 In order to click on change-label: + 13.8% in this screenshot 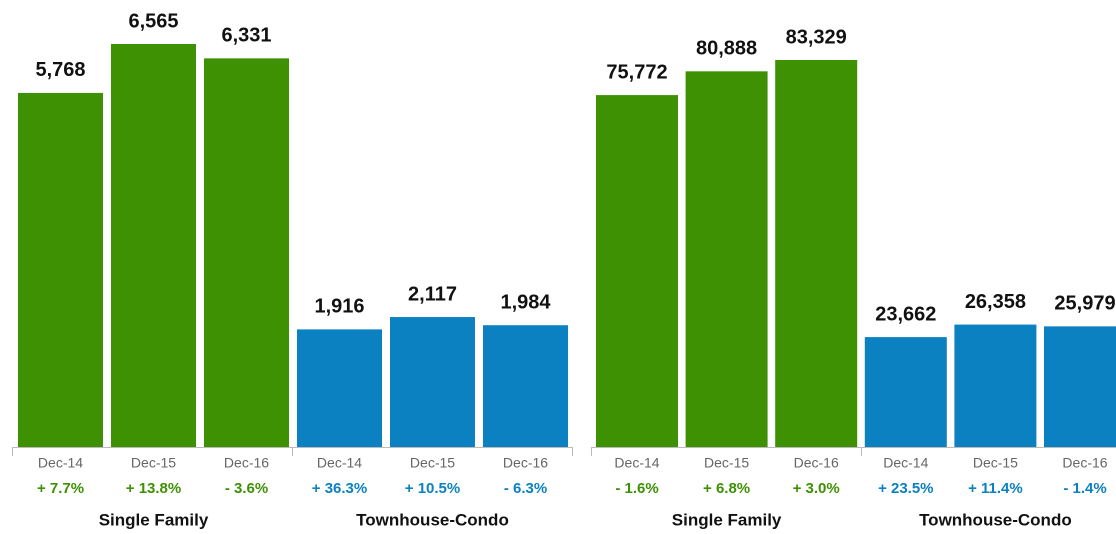, I will do `click(153, 488)`.